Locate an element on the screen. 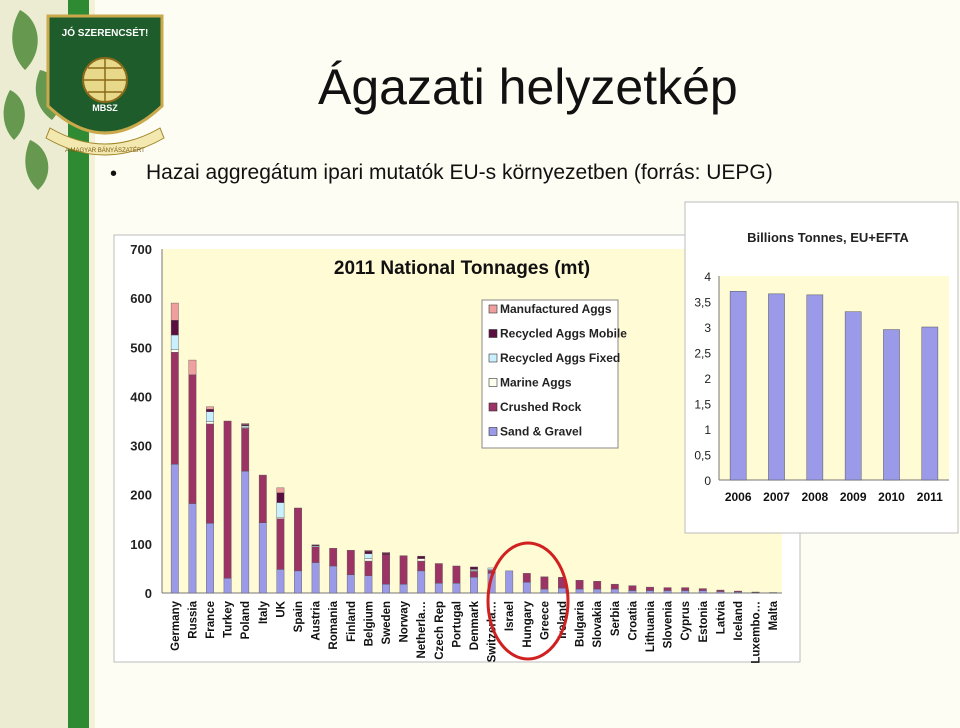  legend-label: Sand & Gravel is located at coordinates (541, 432).